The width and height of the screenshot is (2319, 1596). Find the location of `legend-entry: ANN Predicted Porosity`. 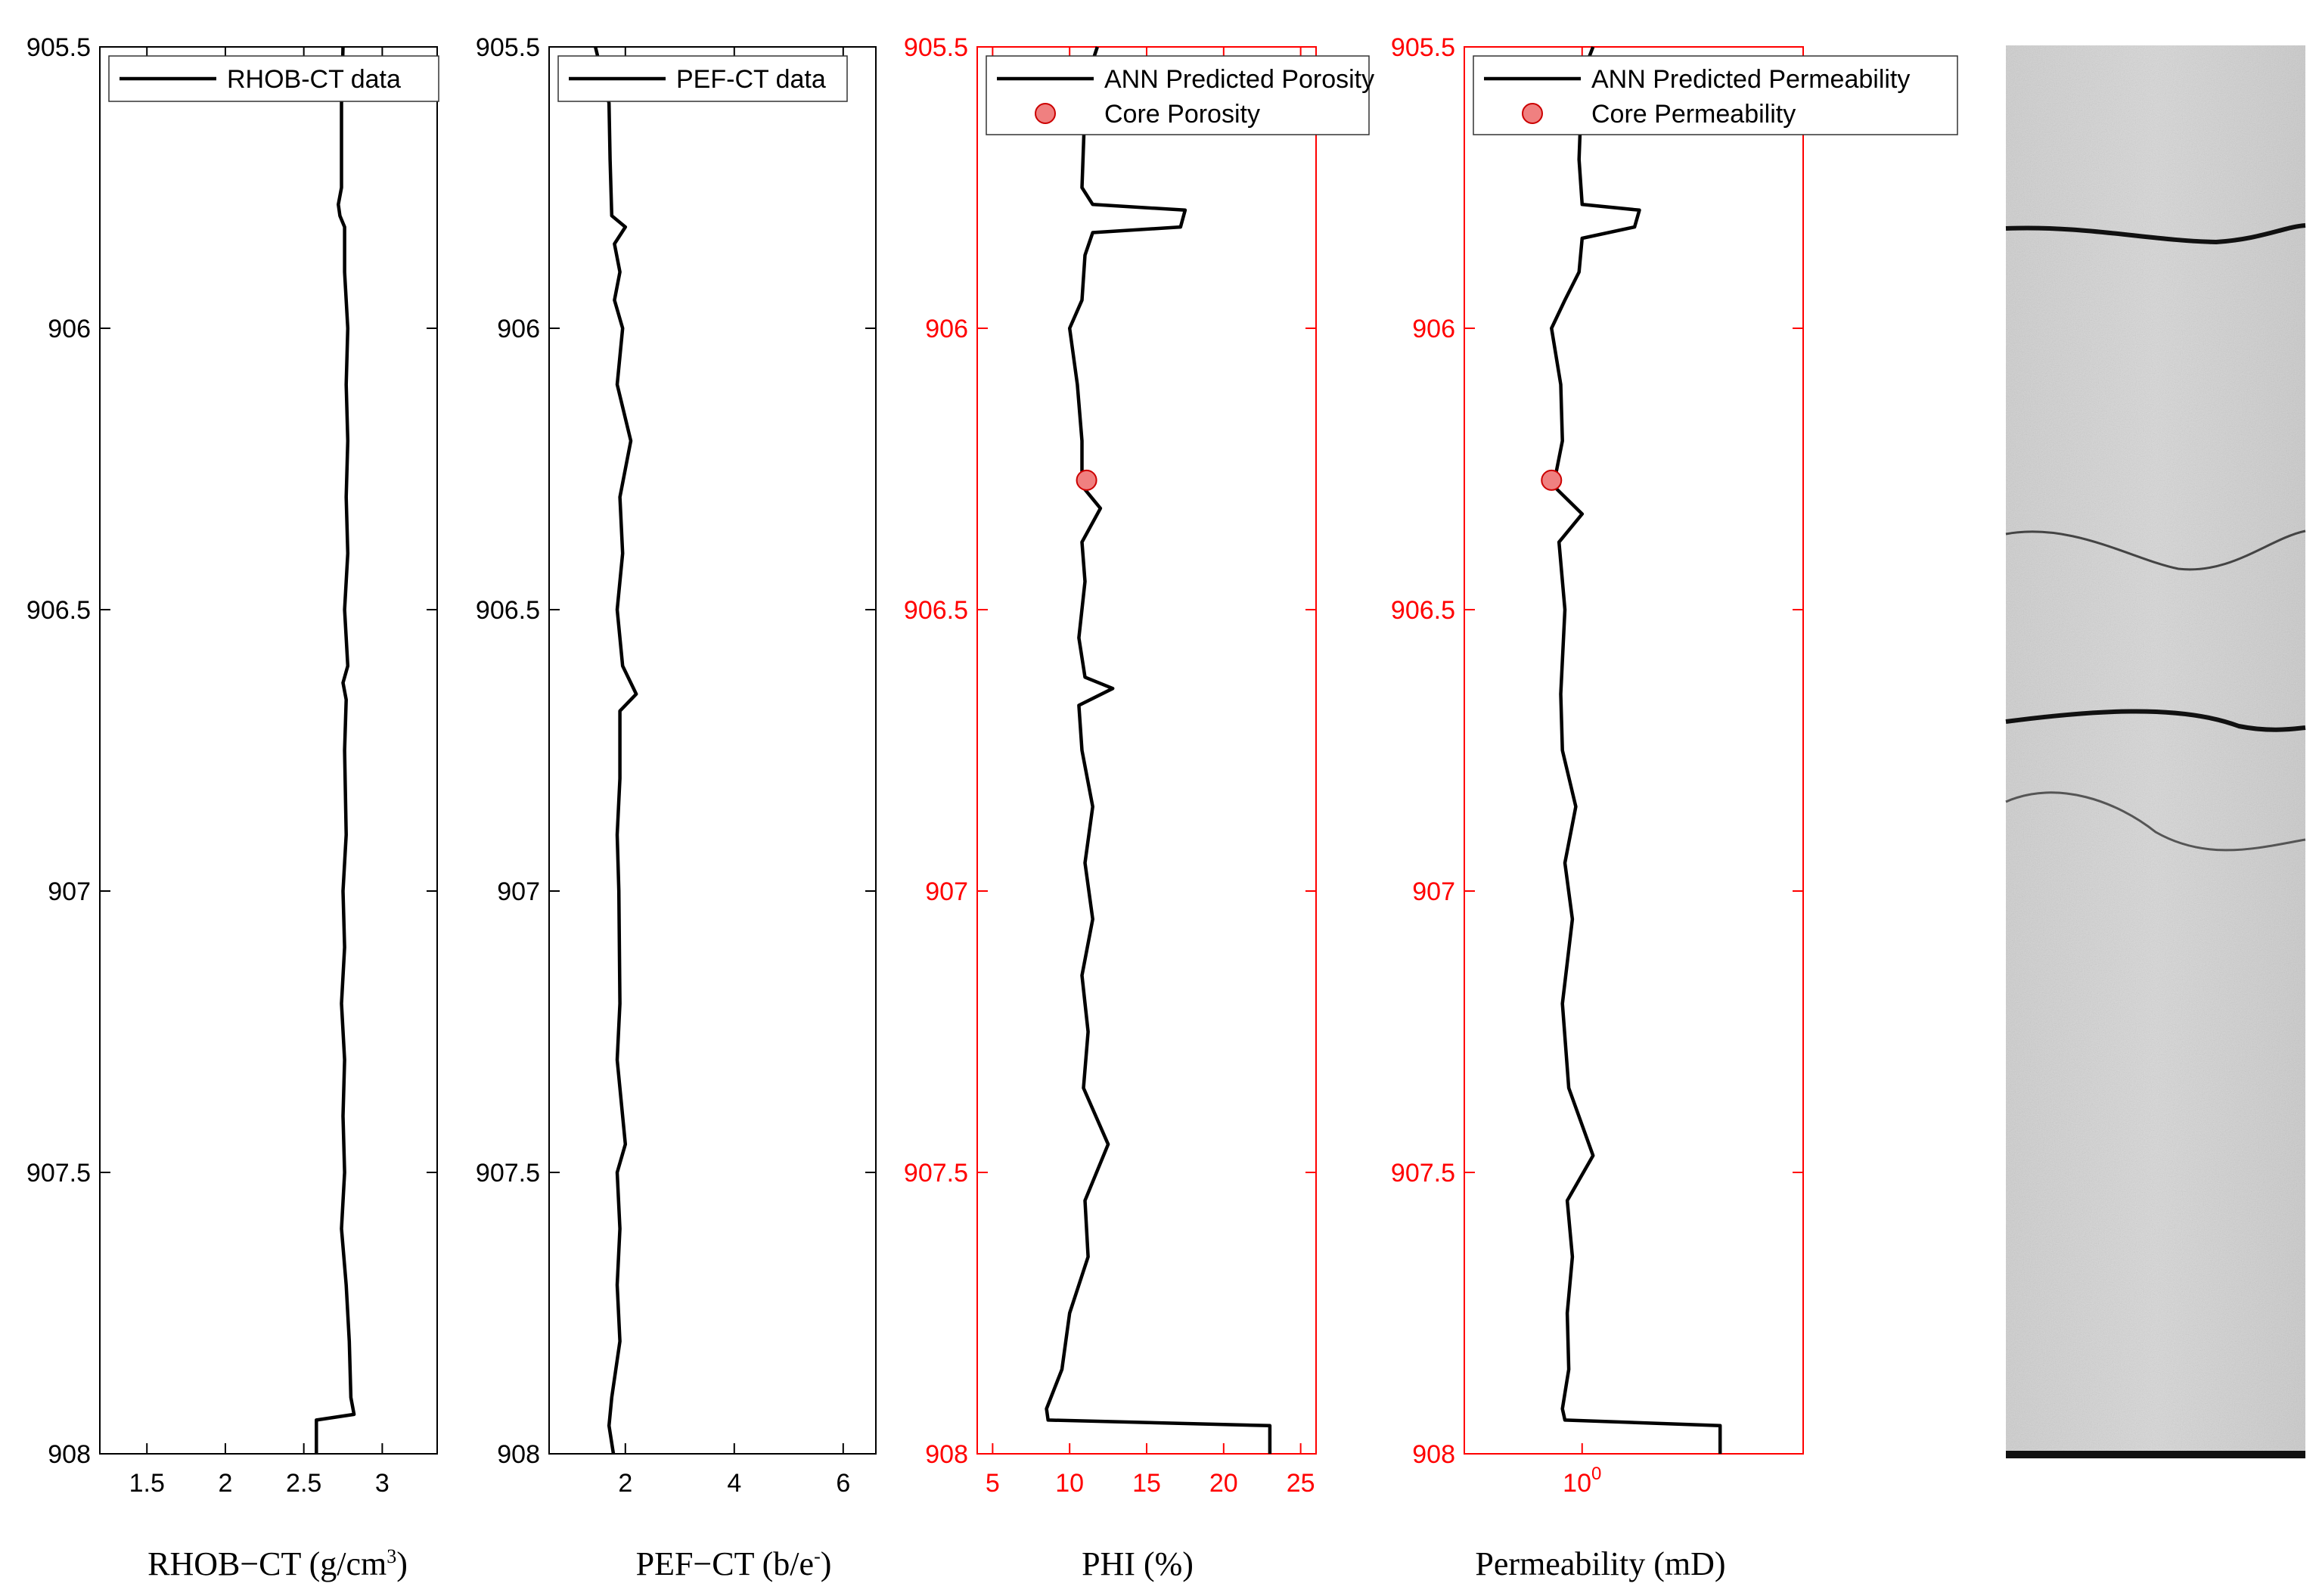

legend-entry: ANN Predicted Porosity is located at coordinates (1239, 79).